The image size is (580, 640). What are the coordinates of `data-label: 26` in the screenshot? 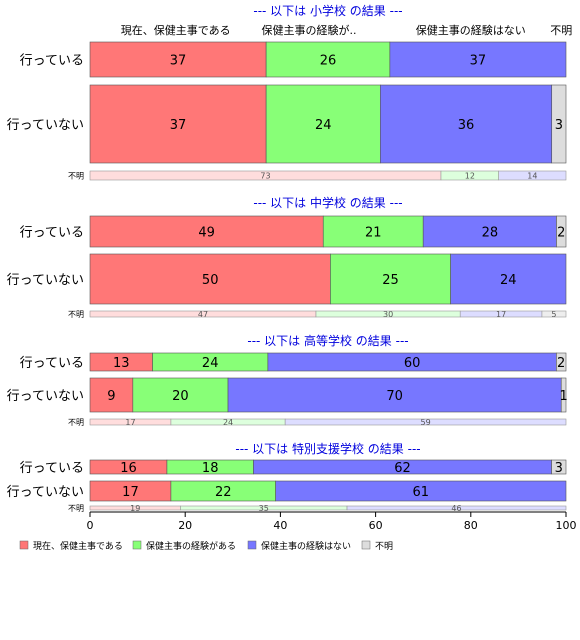 It's located at (328, 61).